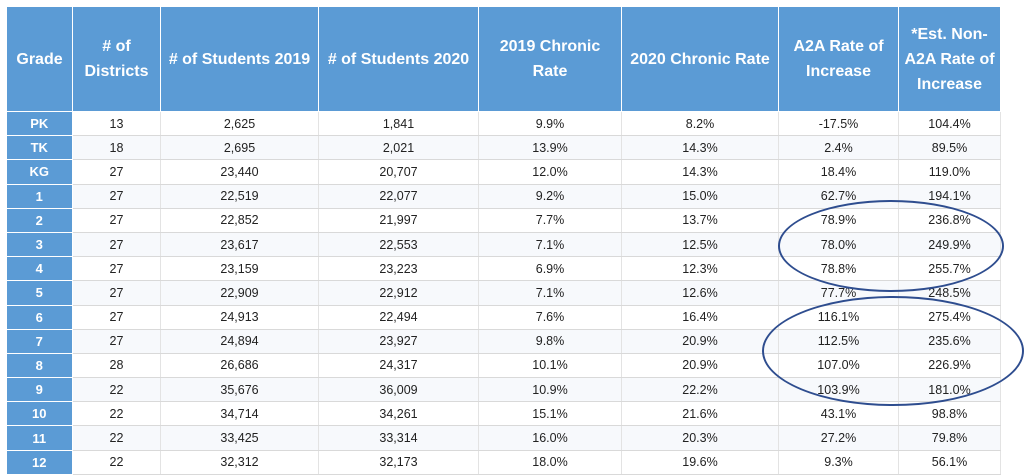 Image resolution: width=1024 pixels, height=475 pixels. I want to click on cell-grade: 2, so click(39, 220).